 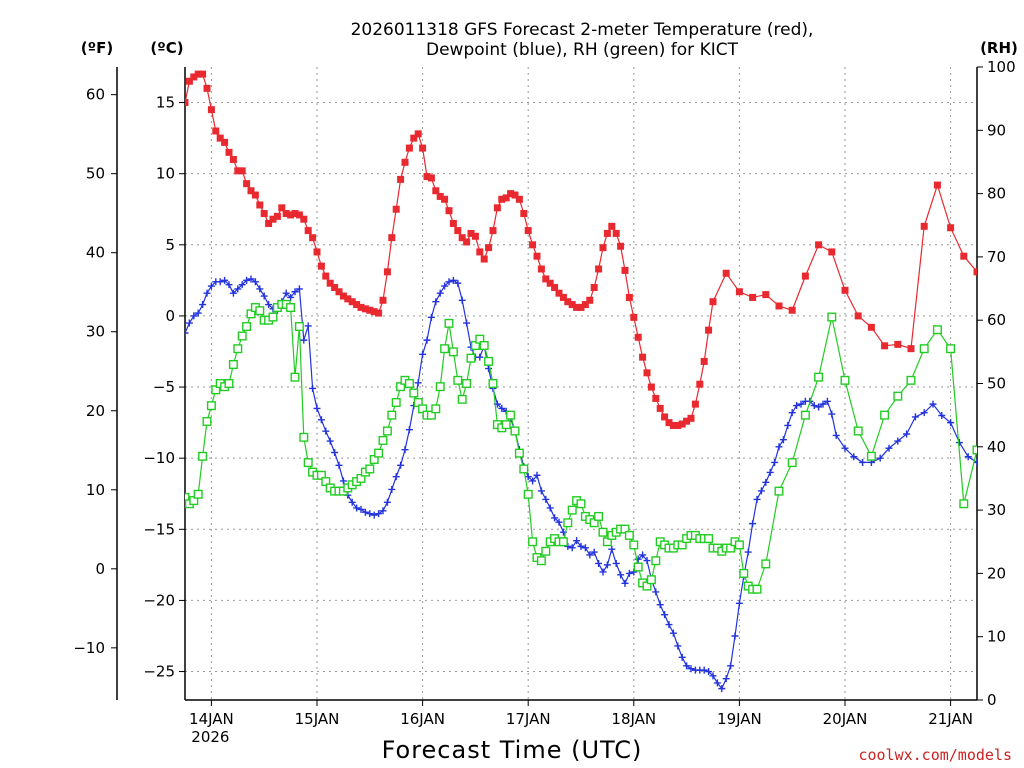 What do you see at coordinates (996, 510) in the screenshot?
I see `rh-tick-label: 30` at bounding box center [996, 510].